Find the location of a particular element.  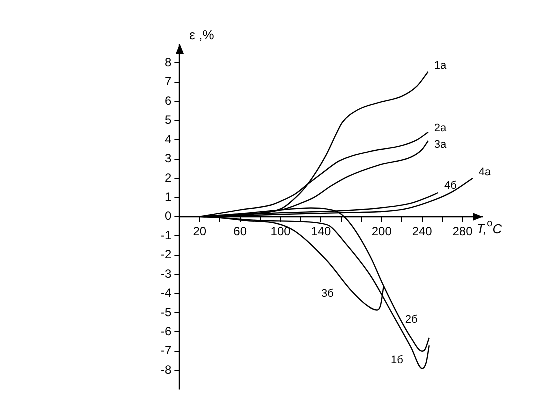

y-tick-label: 6 is located at coordinates (168, 101).